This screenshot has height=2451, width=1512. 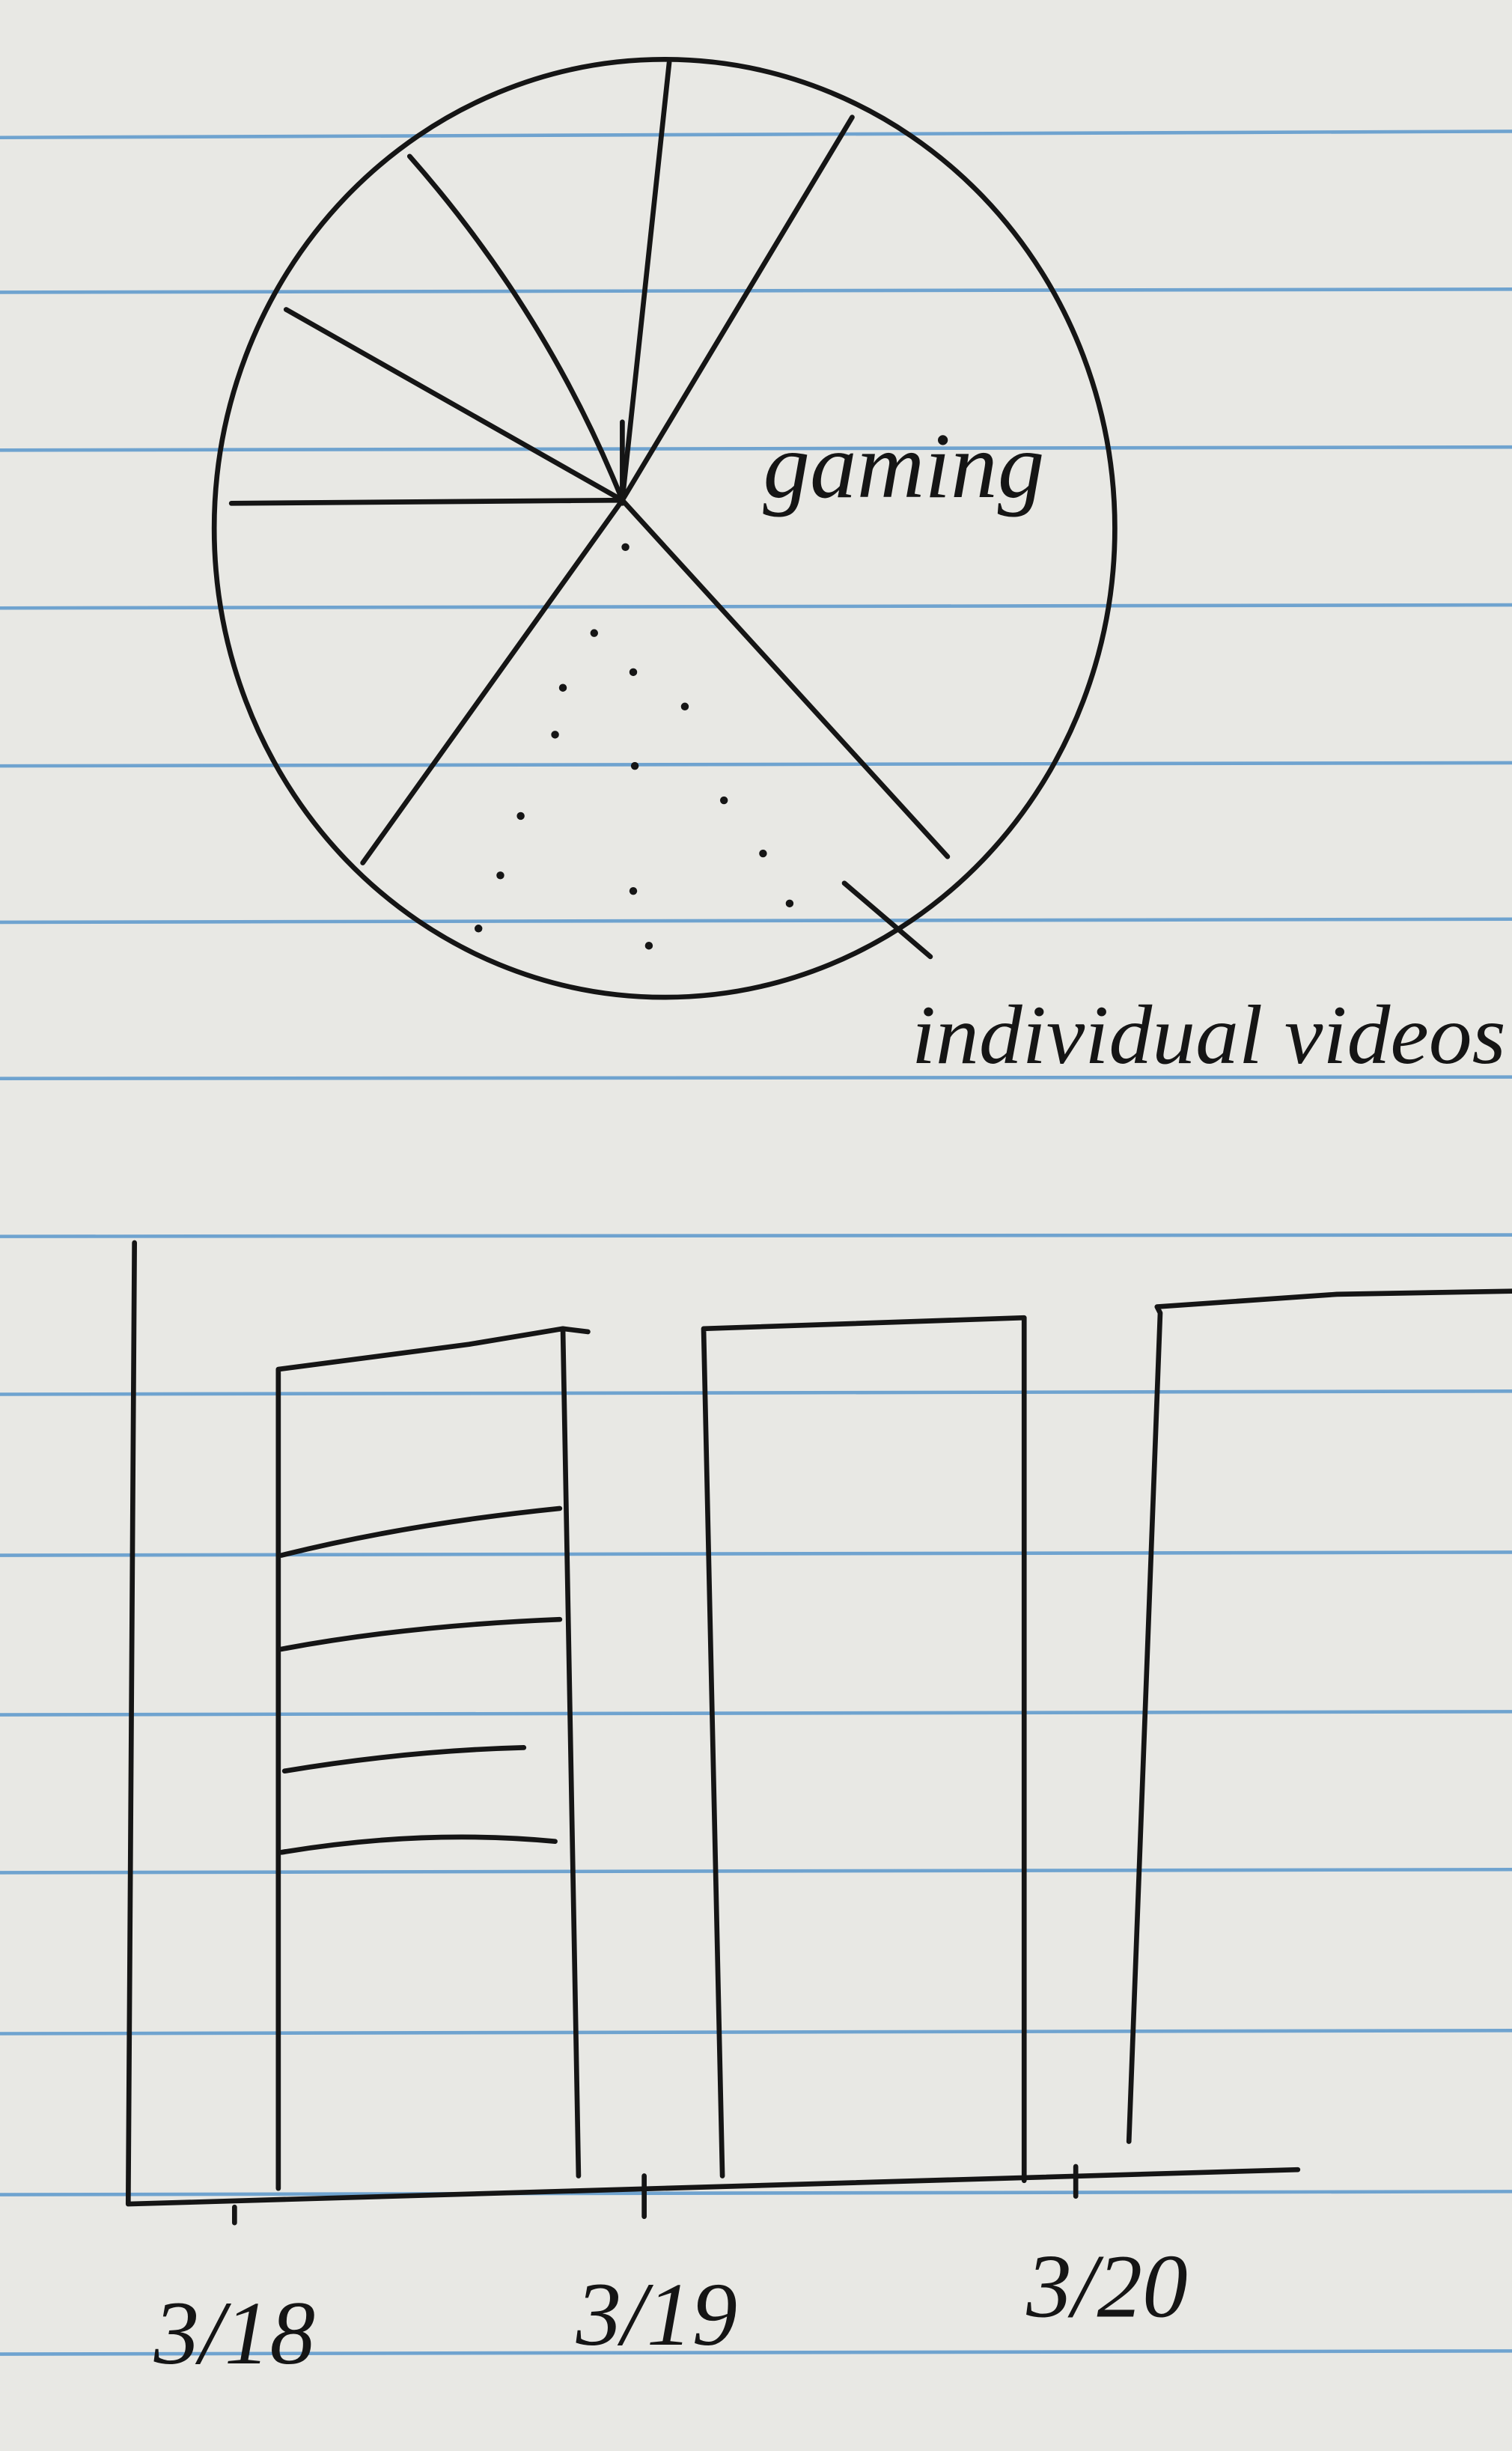 I want to click on bar-segments, so click(x=420, y=1680).